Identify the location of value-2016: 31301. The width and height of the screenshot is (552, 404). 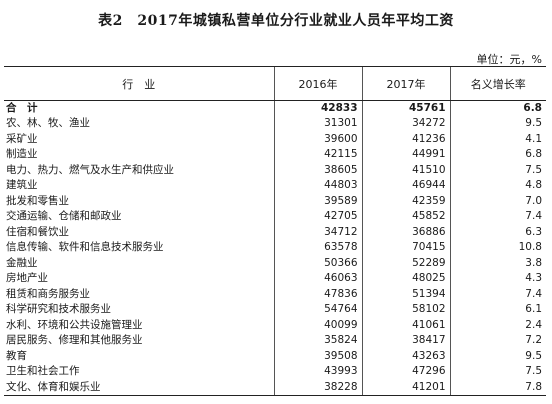
(317, 124).